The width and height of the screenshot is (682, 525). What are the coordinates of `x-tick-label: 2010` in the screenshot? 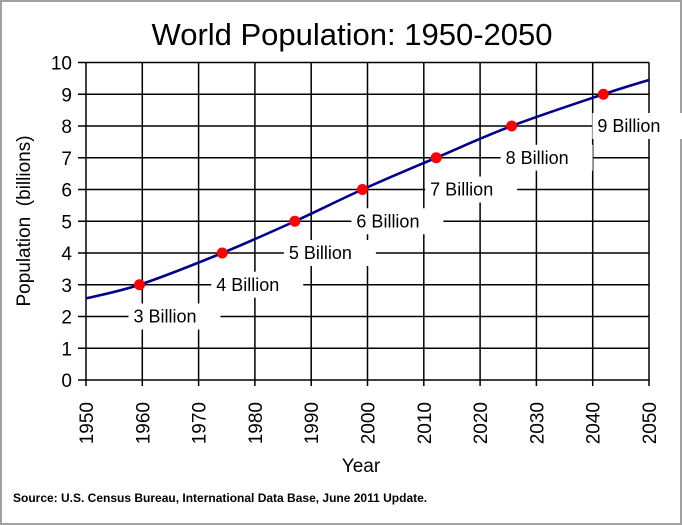 It's located at (425, 423).